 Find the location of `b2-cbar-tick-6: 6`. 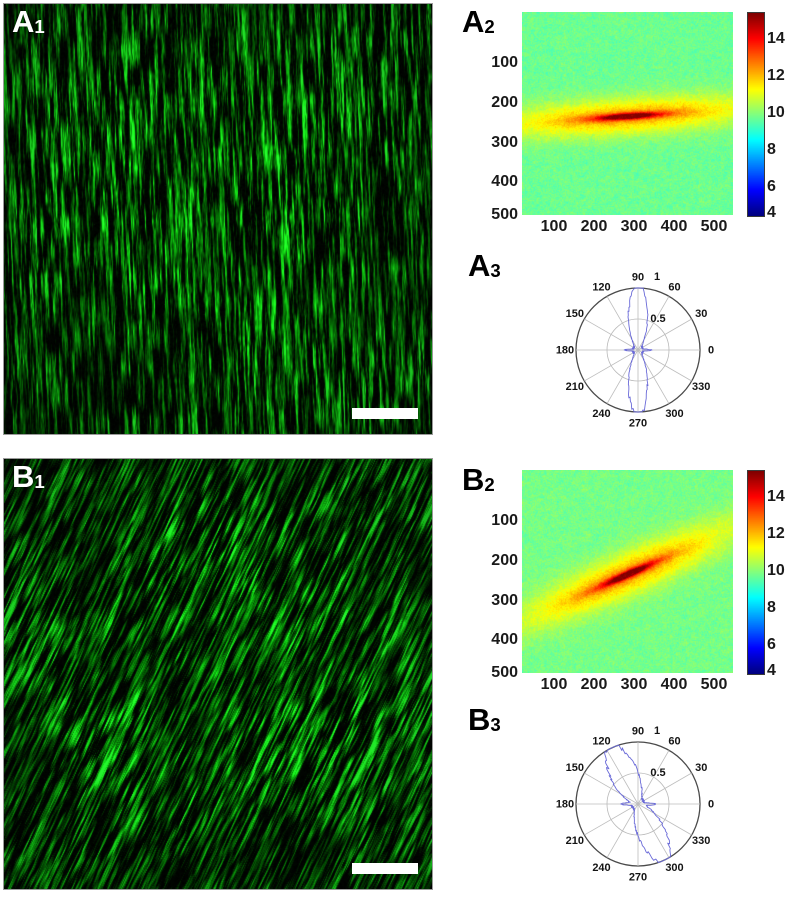

b2-cbar-tick-6: 6 is located at coordinates (771, 644).